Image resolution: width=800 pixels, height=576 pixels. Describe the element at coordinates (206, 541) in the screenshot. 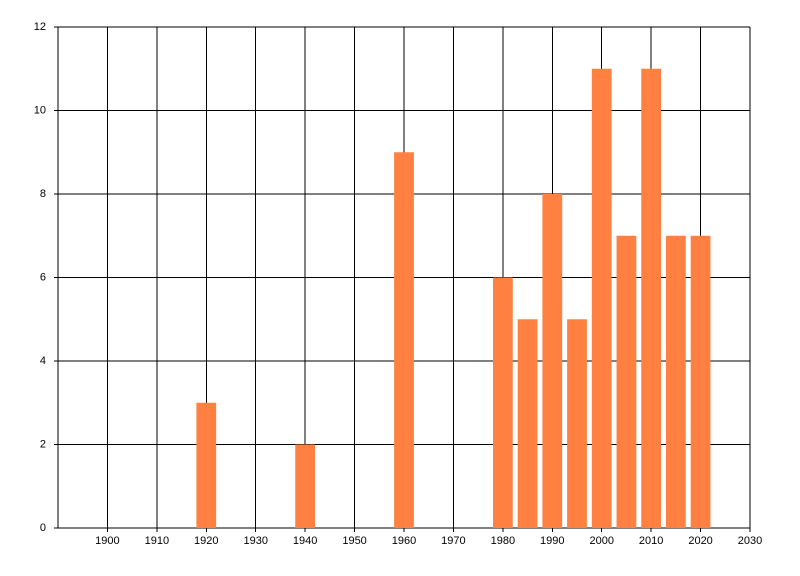

I see `x-tick-label: 1920` at that location.